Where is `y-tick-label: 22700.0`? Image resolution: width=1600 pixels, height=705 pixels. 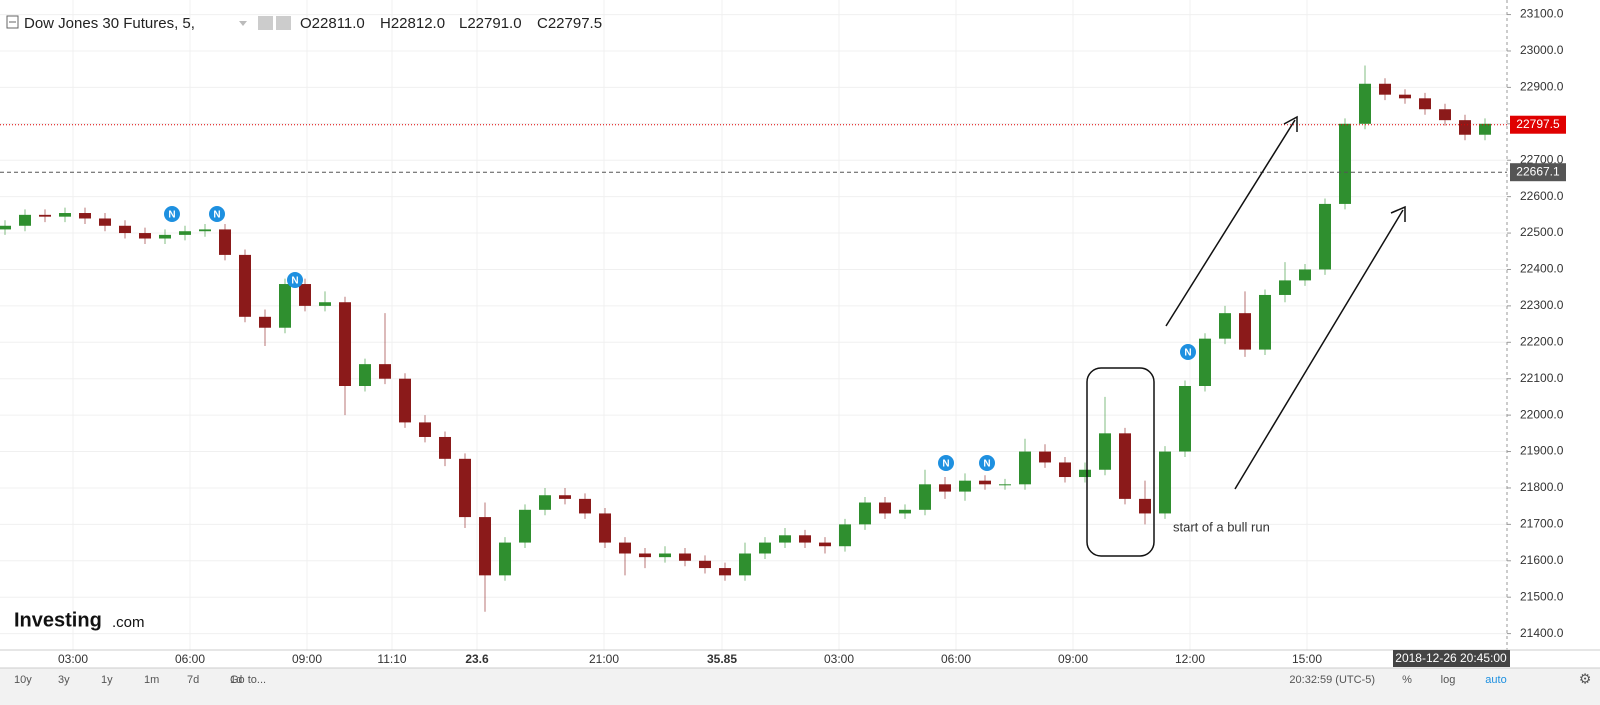
y-tick-label: 22700.0 is located at coordinates (1542, 159).